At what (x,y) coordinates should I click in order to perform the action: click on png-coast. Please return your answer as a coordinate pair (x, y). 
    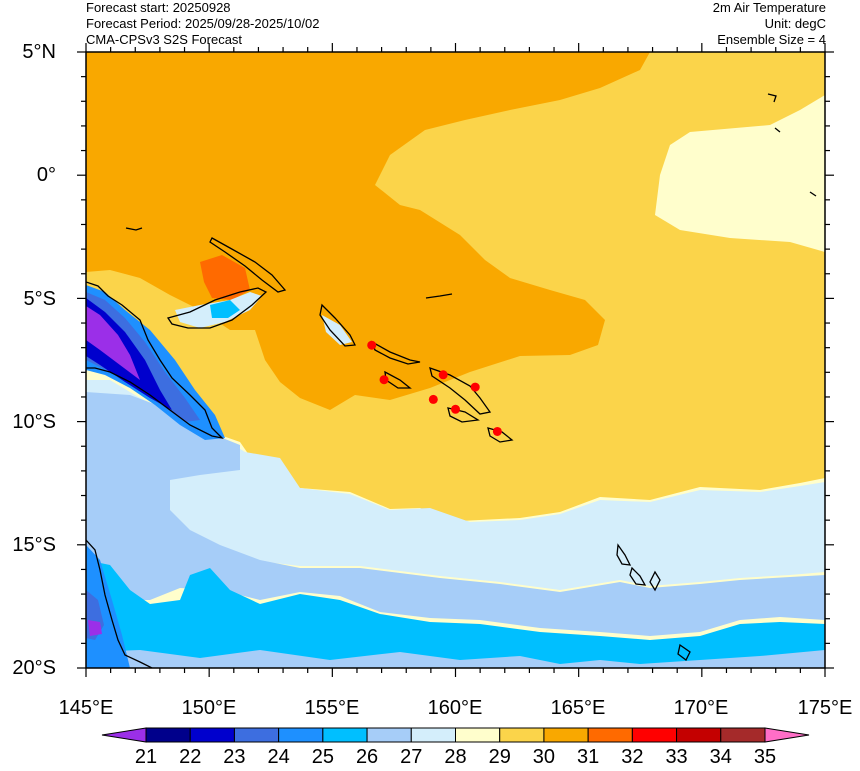
    Looking at the image, I should click on (155, 360).